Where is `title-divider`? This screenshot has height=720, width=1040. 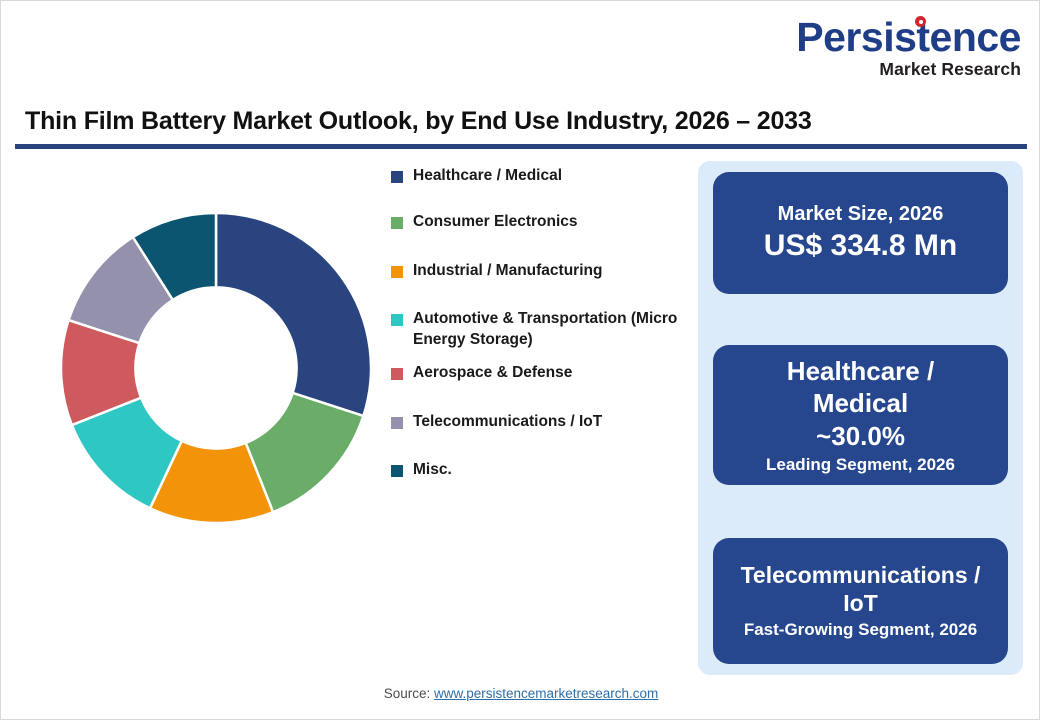 title-divider is located at coordinates (521, 146).